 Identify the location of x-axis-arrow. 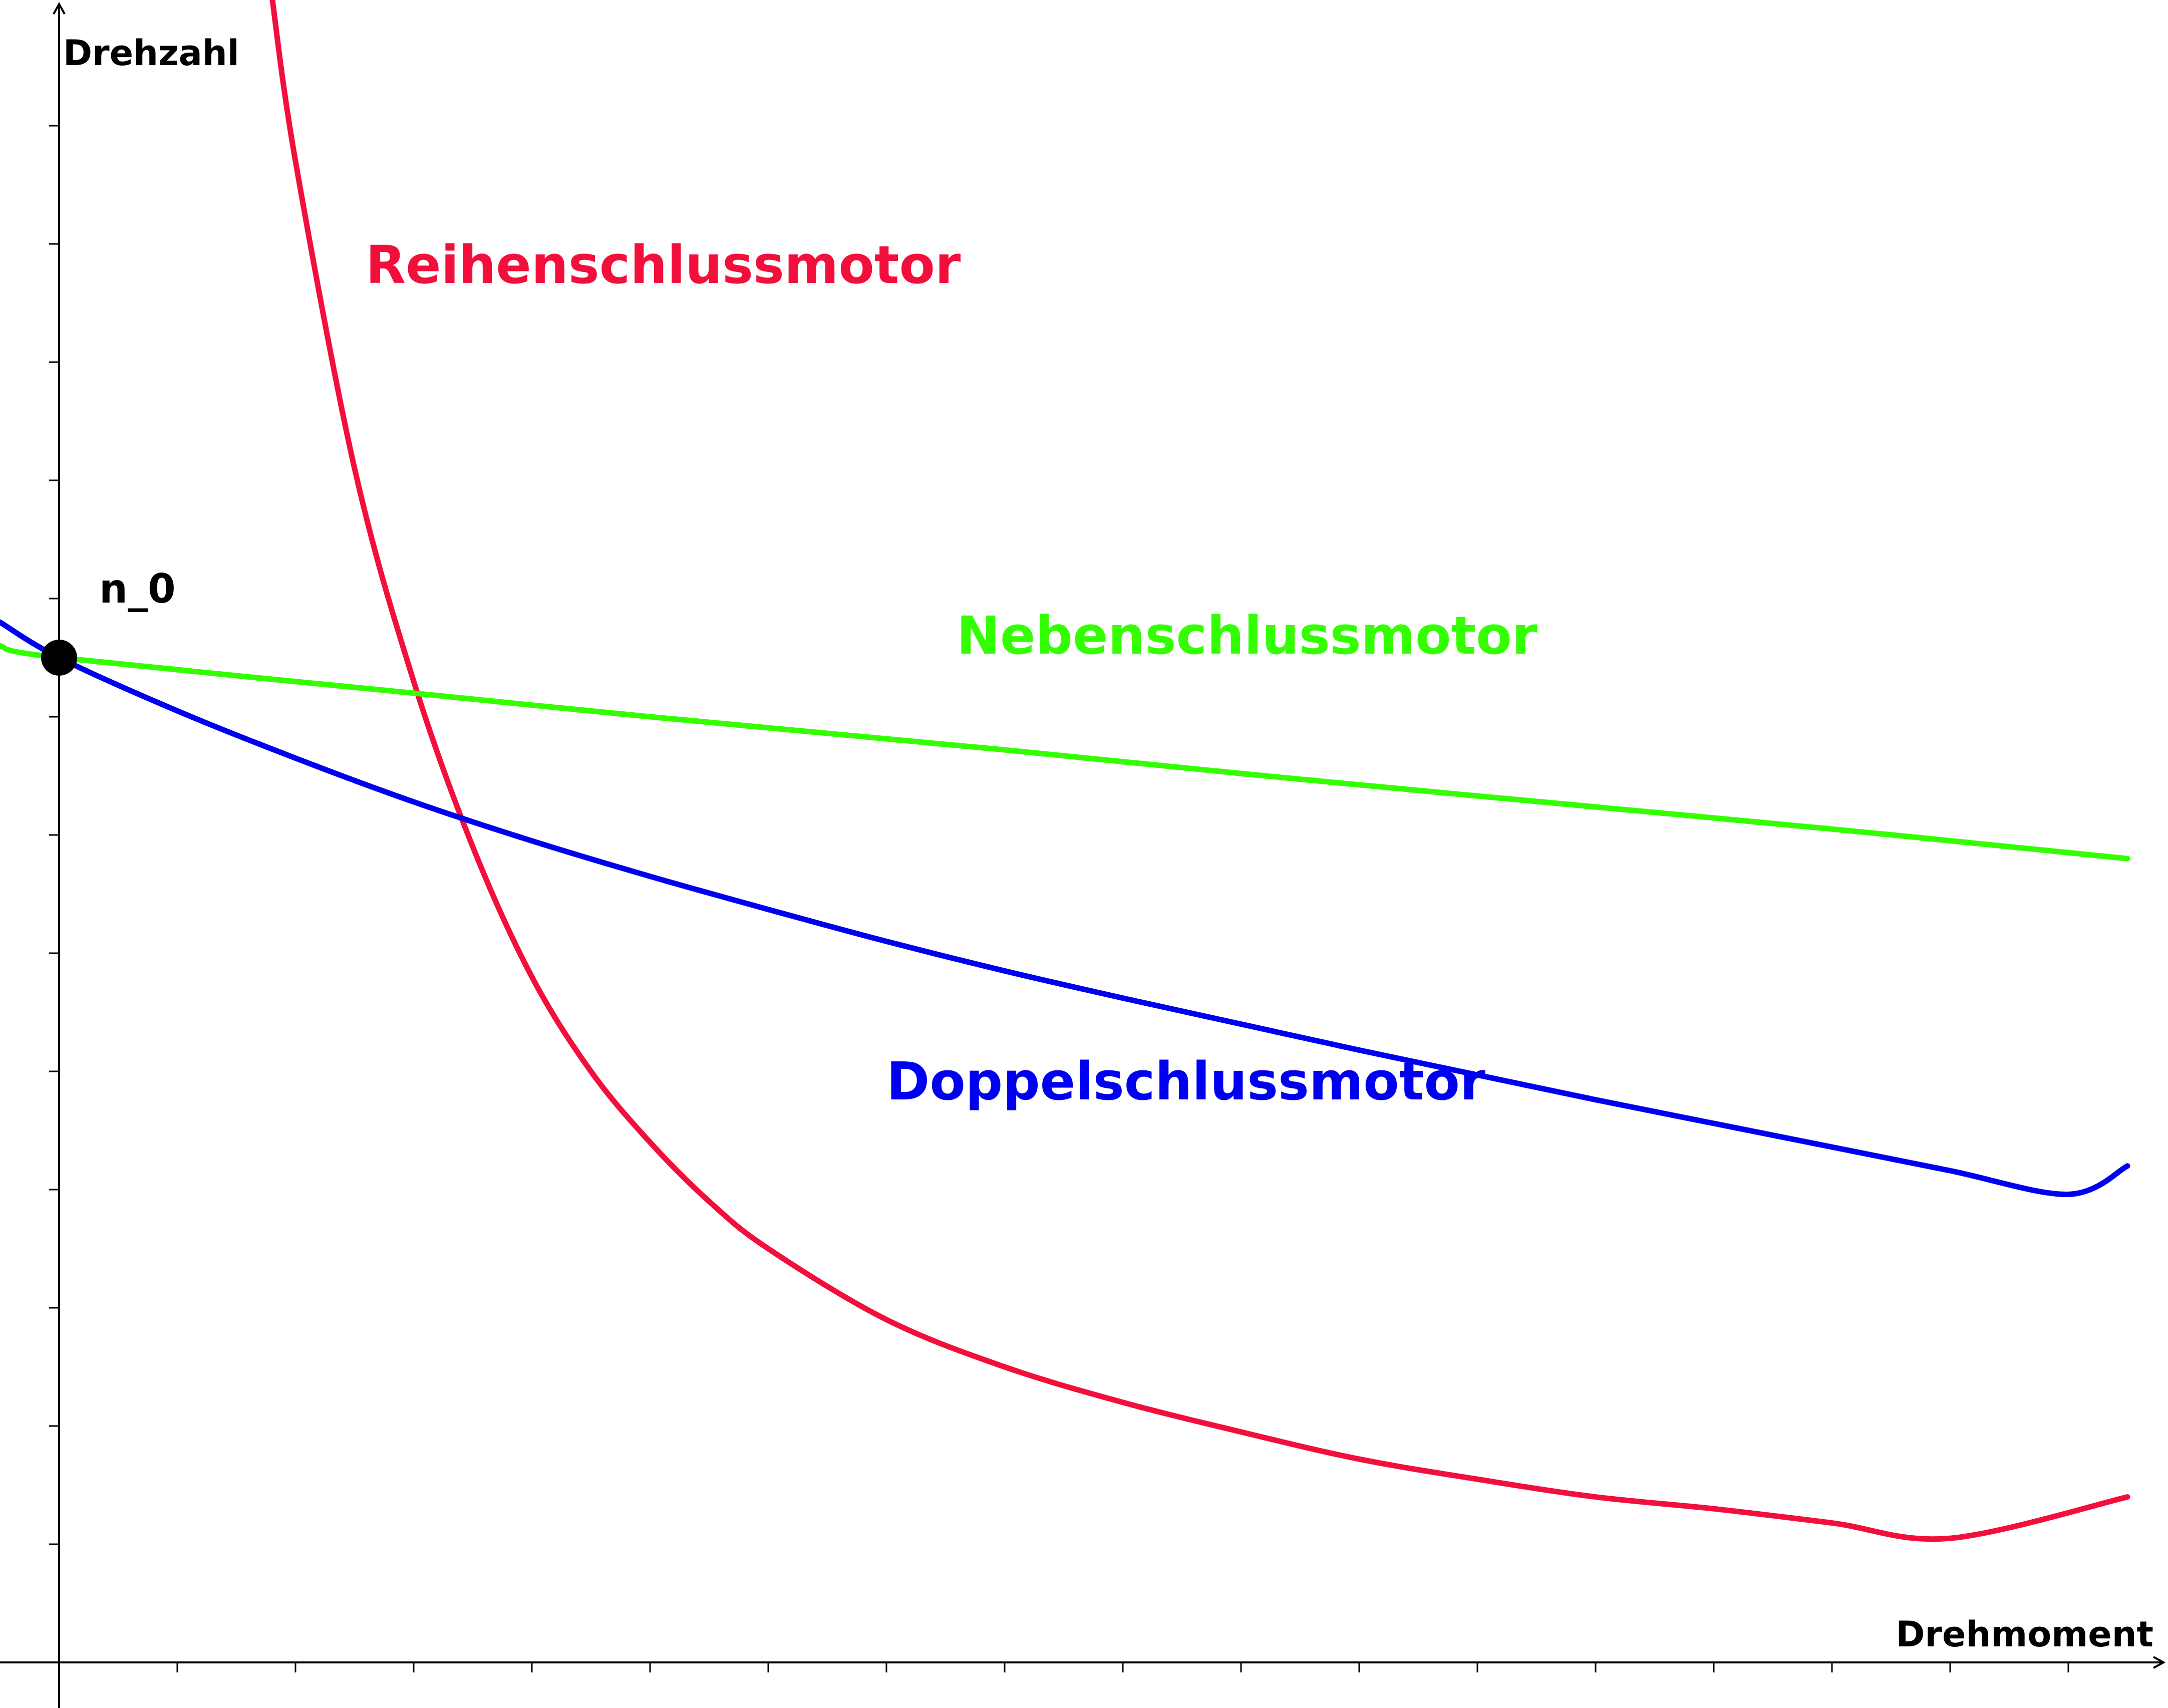
(2159, 1662).